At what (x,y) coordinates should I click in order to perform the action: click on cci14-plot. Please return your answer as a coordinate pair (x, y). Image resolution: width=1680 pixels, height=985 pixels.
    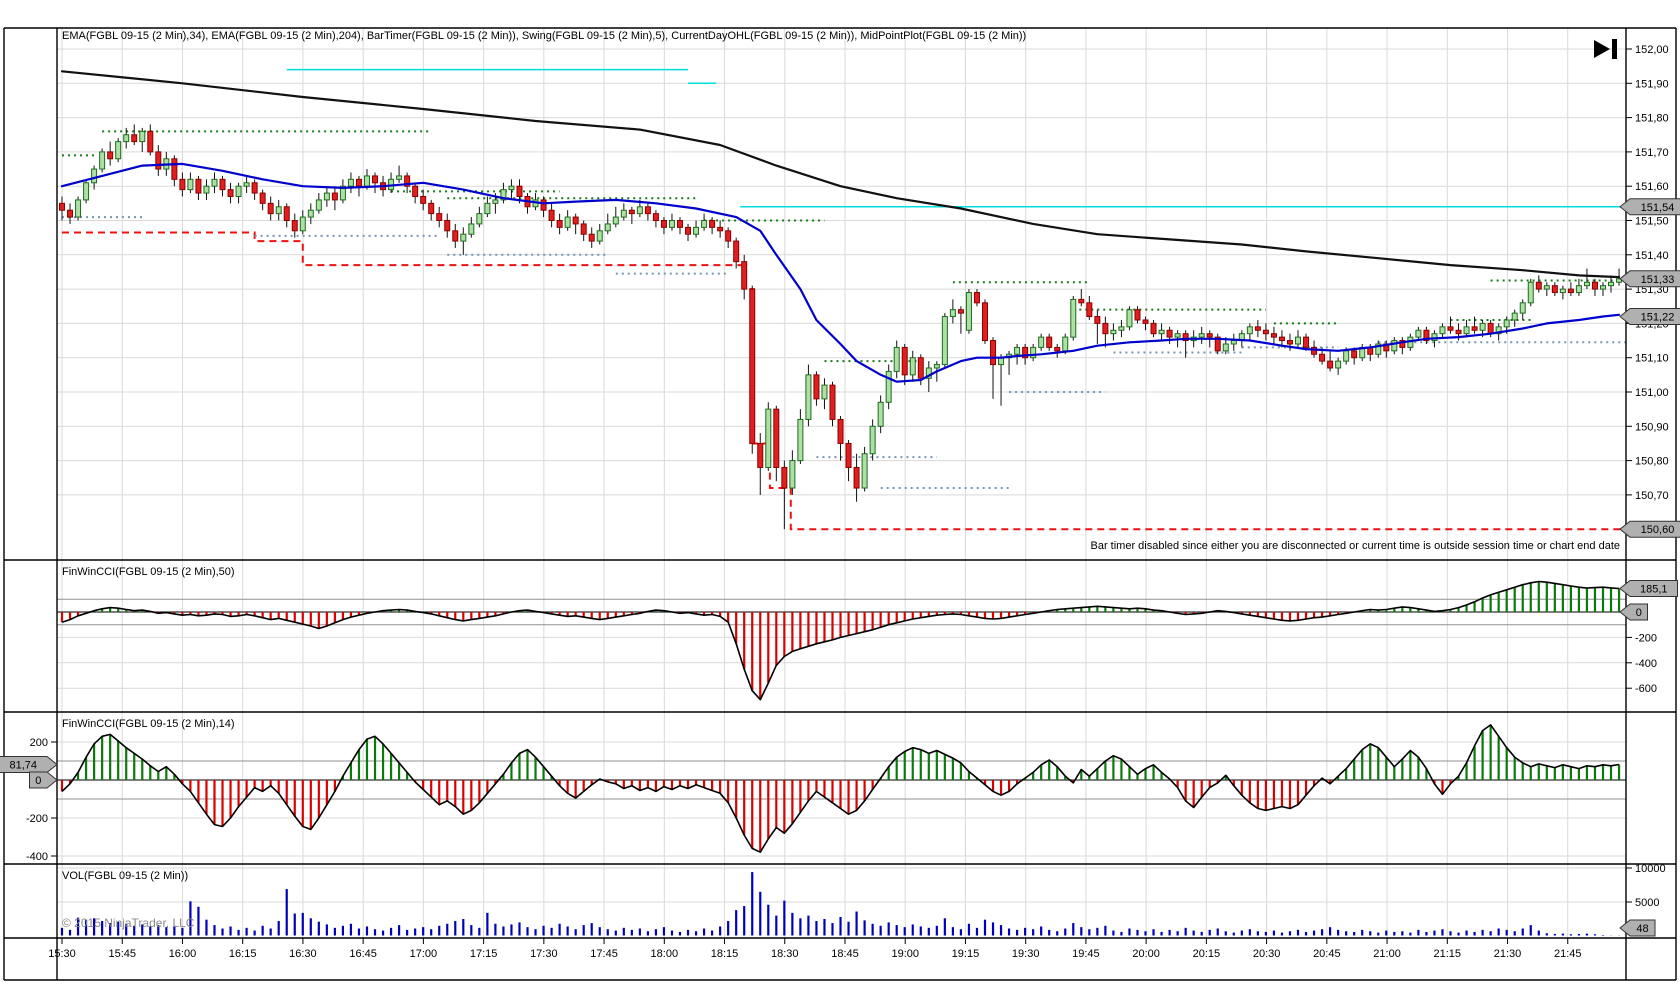
    Looking at the image, I should click on (841, 788).